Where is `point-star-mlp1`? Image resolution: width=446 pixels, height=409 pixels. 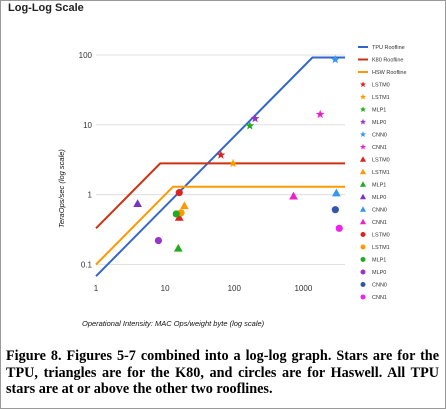
point-star-mlp1 is located at coordinates (250, 125).